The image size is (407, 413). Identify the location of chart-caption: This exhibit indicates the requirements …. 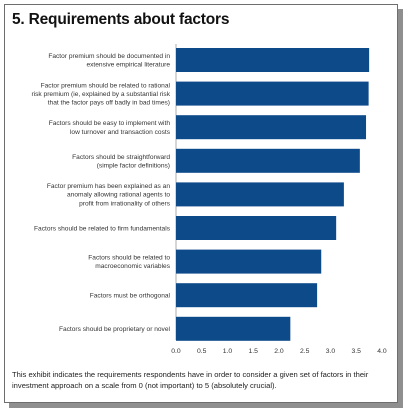
(190, 380).